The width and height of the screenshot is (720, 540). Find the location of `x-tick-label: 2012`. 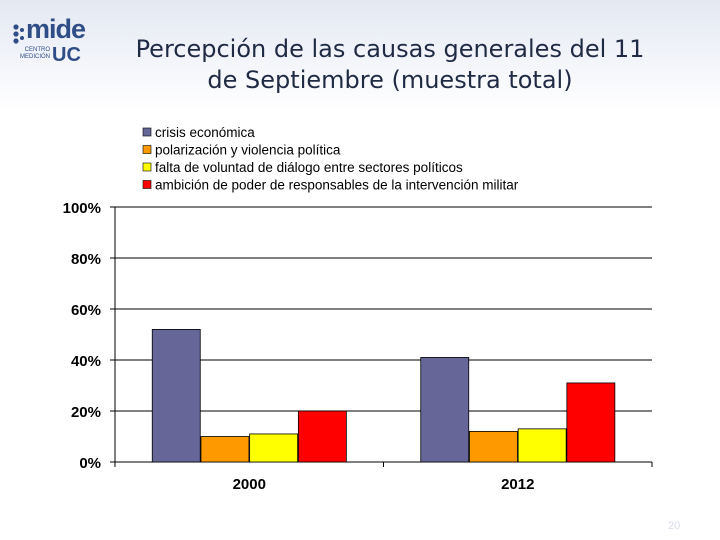

x-tick-label: 2012 is located at coordinates (517, 484).